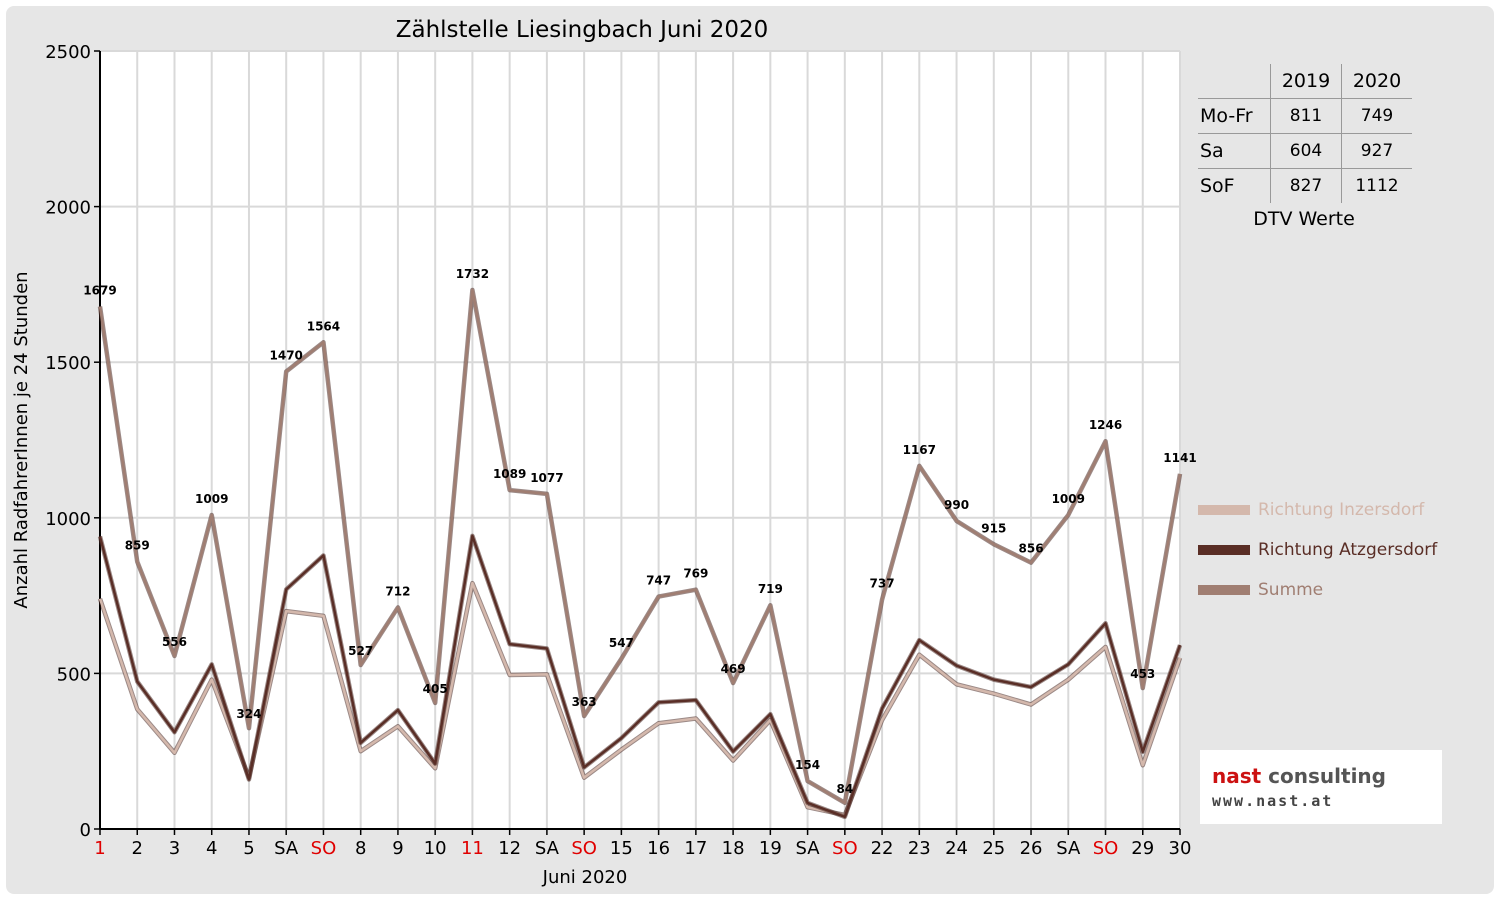  What do you see at coordinates (733, 848) in the screenshot?
I see `x-tick-label: 18` at bounding box center [733, 848].